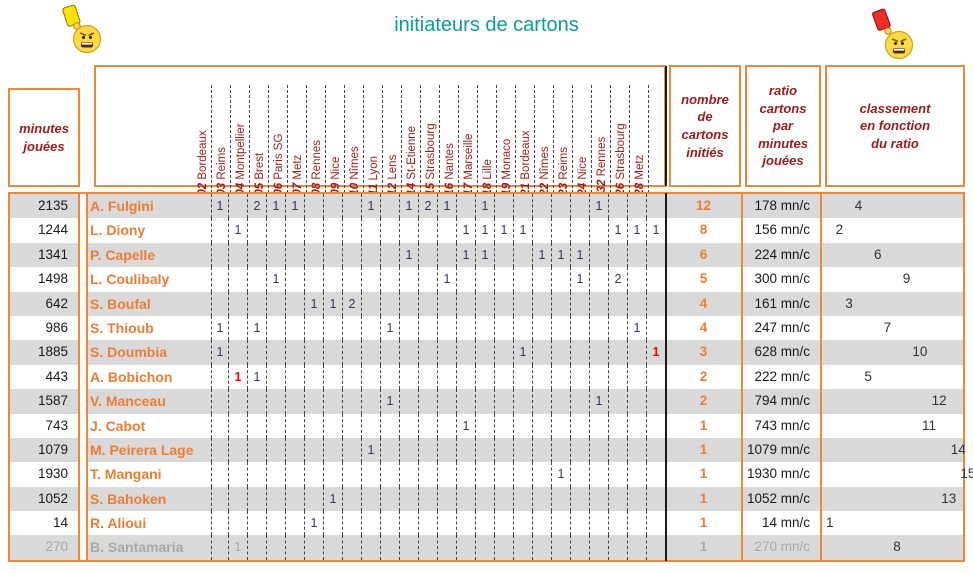  Describe the element at coordinates (486, 377) in the screenshot. I see `table-row: 443 A. Bobichon 1 1 2 222 mn/c 5` at that location.